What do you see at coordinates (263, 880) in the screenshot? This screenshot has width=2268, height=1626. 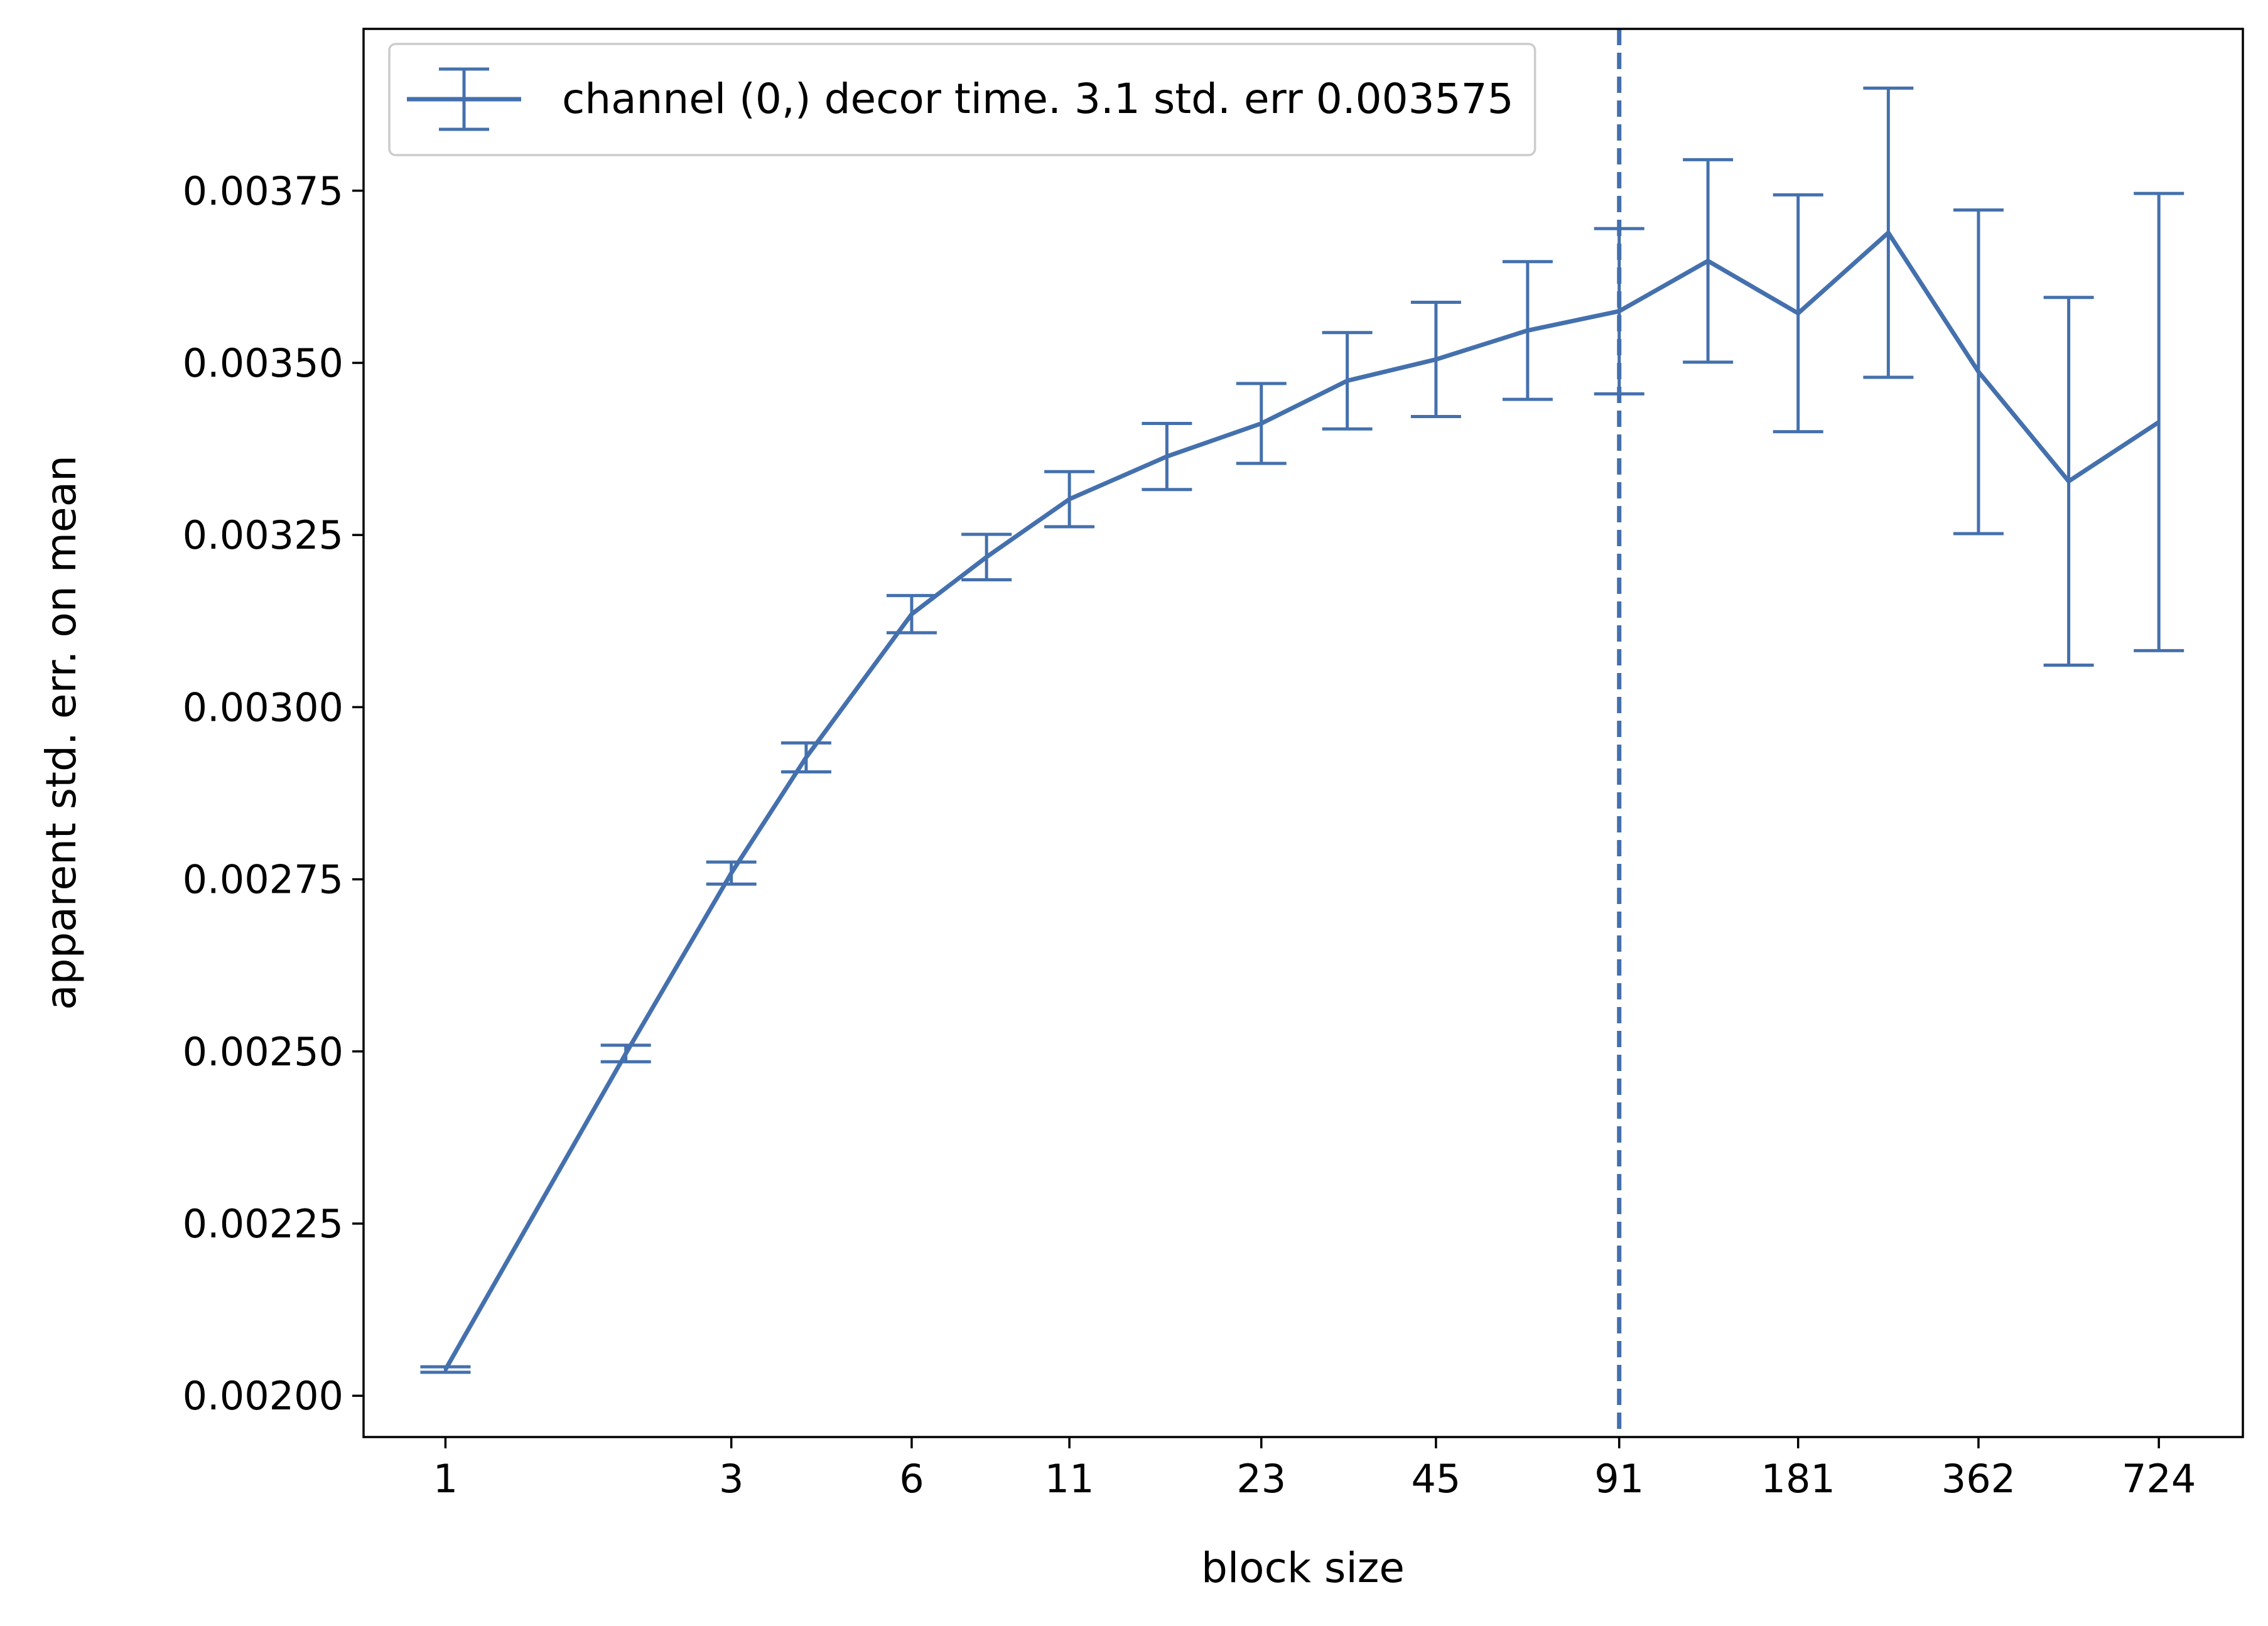 I see `y-tick-label: 0.00275` at bounding box center [263, 880].